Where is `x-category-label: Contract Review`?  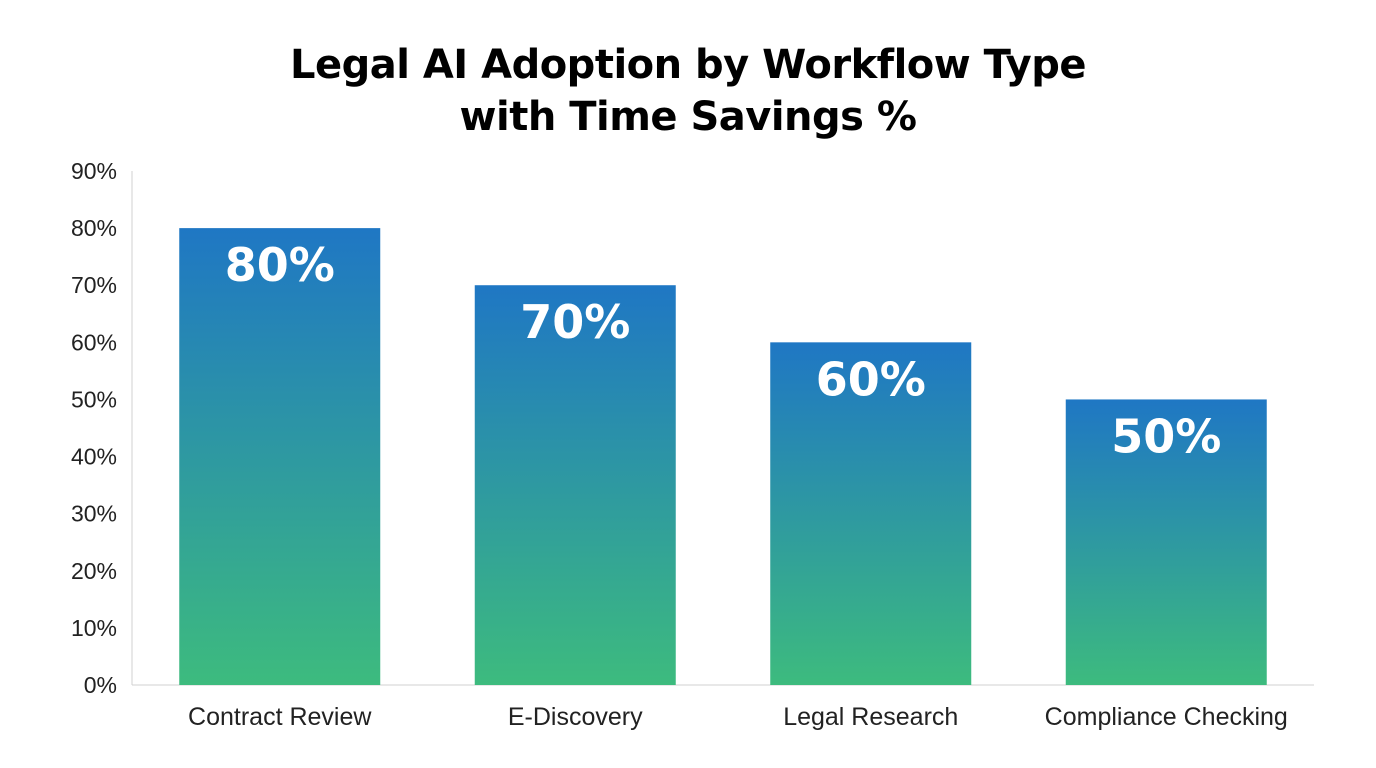 x-category-label: Contract Review is located at coordinates (280, 717).